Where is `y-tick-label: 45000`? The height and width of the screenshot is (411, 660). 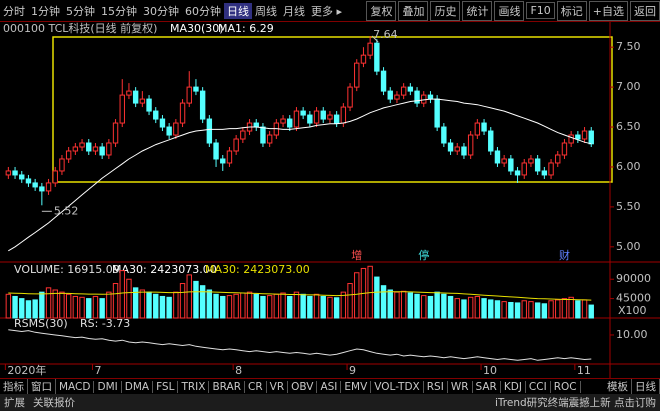 y-tick-label: 45000 is located at coordinates (633, 298).